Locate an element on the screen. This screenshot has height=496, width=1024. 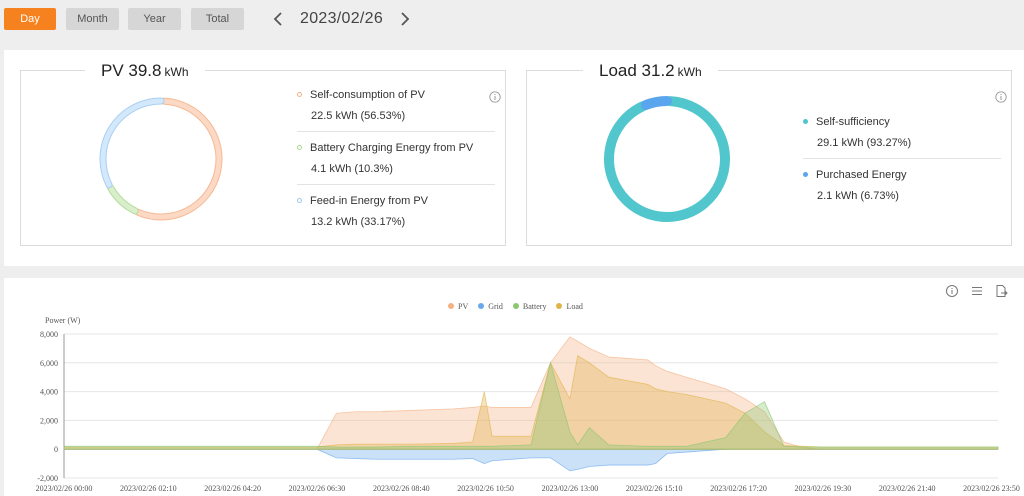
pv-unit: kWh is located at coordinates (176, 72).